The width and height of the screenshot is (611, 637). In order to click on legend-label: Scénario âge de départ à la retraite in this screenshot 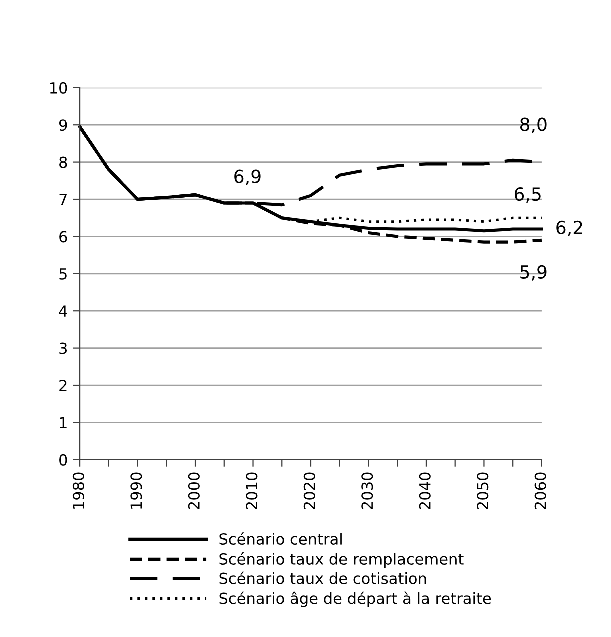, I will do `click(356, 600)`.